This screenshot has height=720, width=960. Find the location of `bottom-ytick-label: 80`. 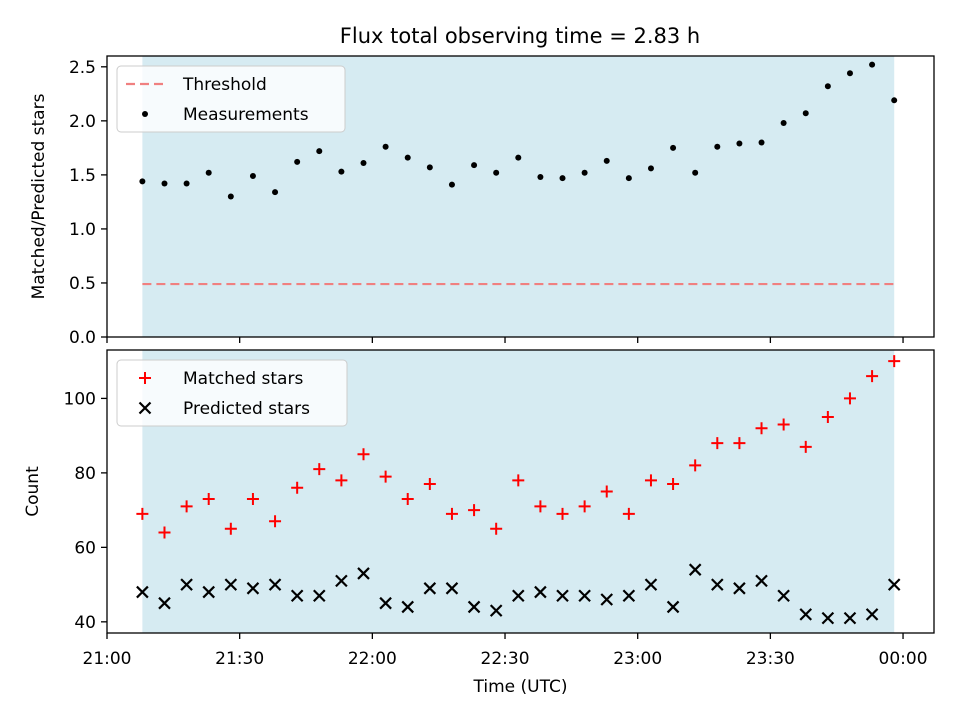

bottom-ytick-label: 80 is located at coordinates (85, 474).